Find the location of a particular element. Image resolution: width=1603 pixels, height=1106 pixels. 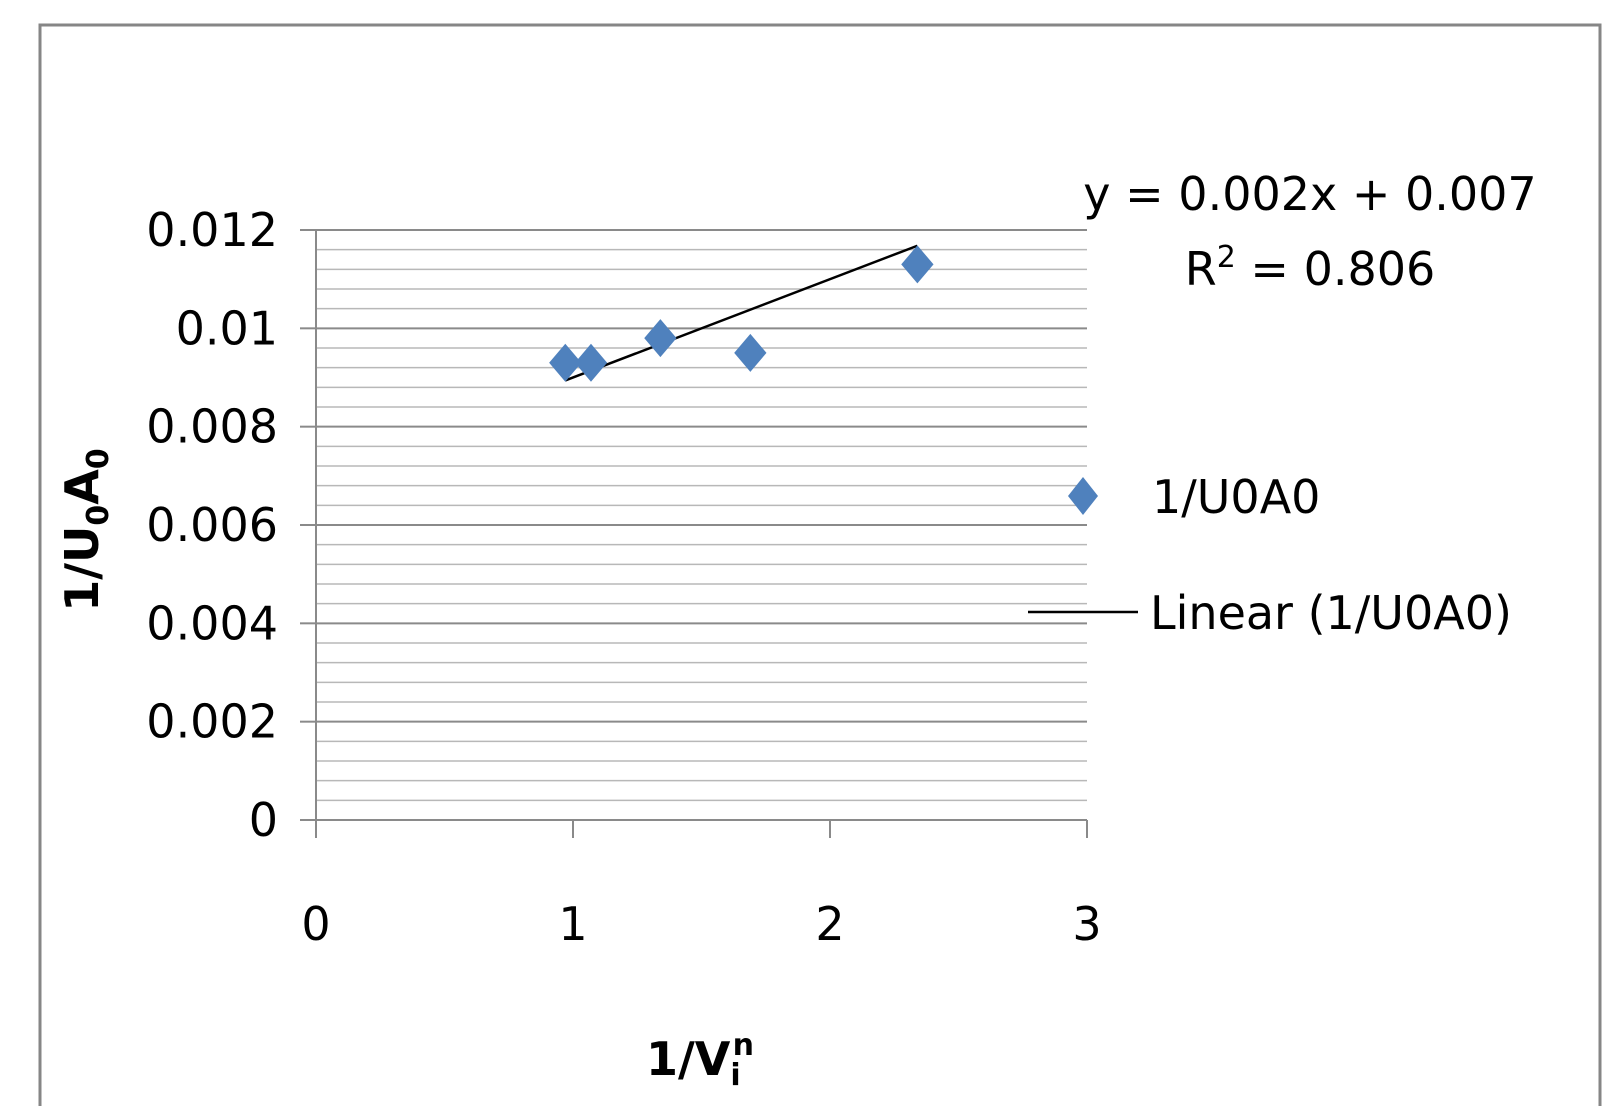

x-tick-label: 3 is located at coordinates (1086, 924).